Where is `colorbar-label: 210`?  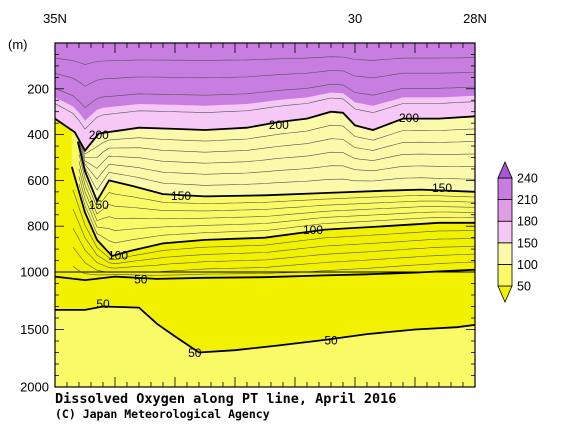 colorbar-label: 210 is located at coordinates (527, 200).